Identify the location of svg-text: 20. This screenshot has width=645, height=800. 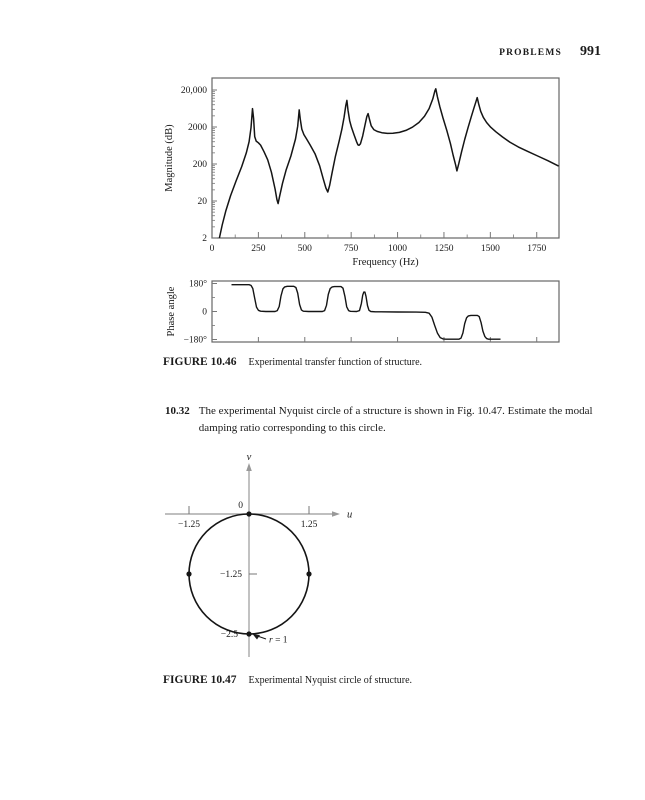
(203, 202).